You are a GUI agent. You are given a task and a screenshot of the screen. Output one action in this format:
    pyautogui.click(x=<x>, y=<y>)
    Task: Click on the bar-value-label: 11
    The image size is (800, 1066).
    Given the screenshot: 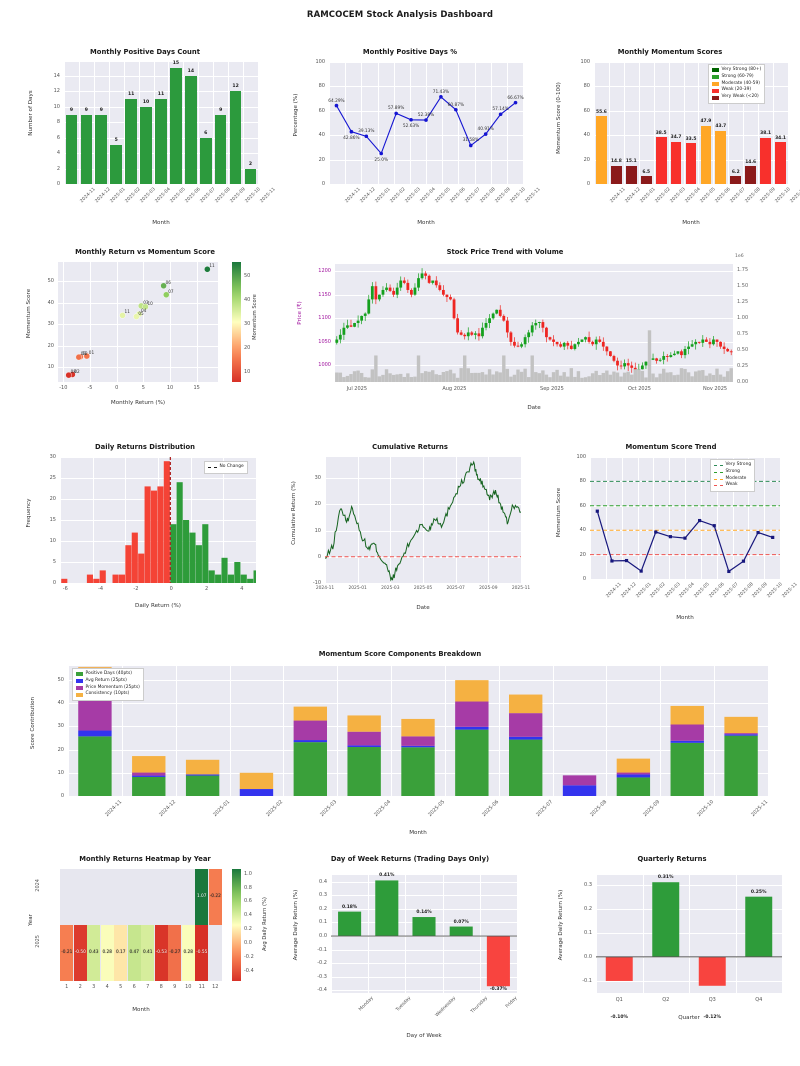 What is the action you would take?
    pyautogui.click(x=161, y=95)
    